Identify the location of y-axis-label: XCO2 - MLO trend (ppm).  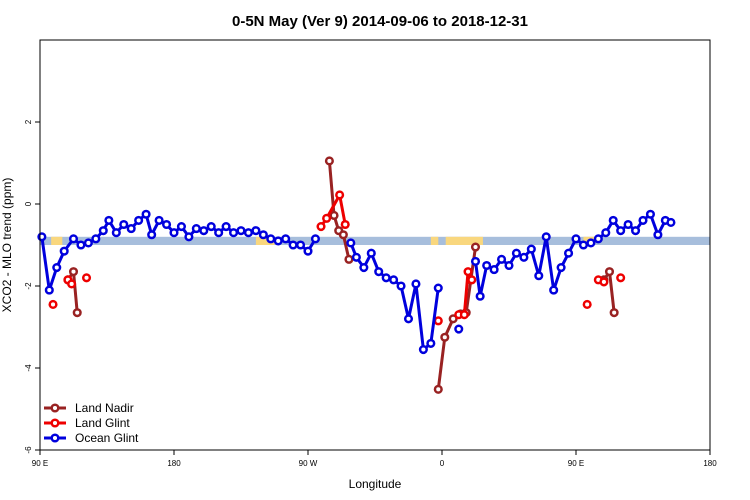
(7, 245).